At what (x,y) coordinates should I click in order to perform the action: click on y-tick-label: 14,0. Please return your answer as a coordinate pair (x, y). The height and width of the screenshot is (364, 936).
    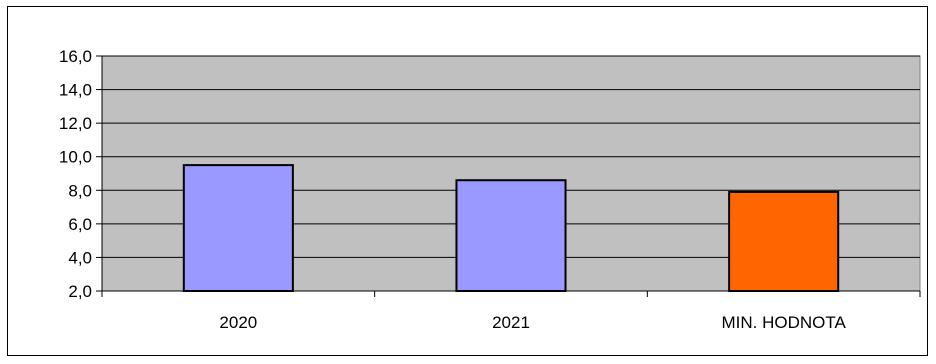
    Looking at the image, I should click on (75, 90).